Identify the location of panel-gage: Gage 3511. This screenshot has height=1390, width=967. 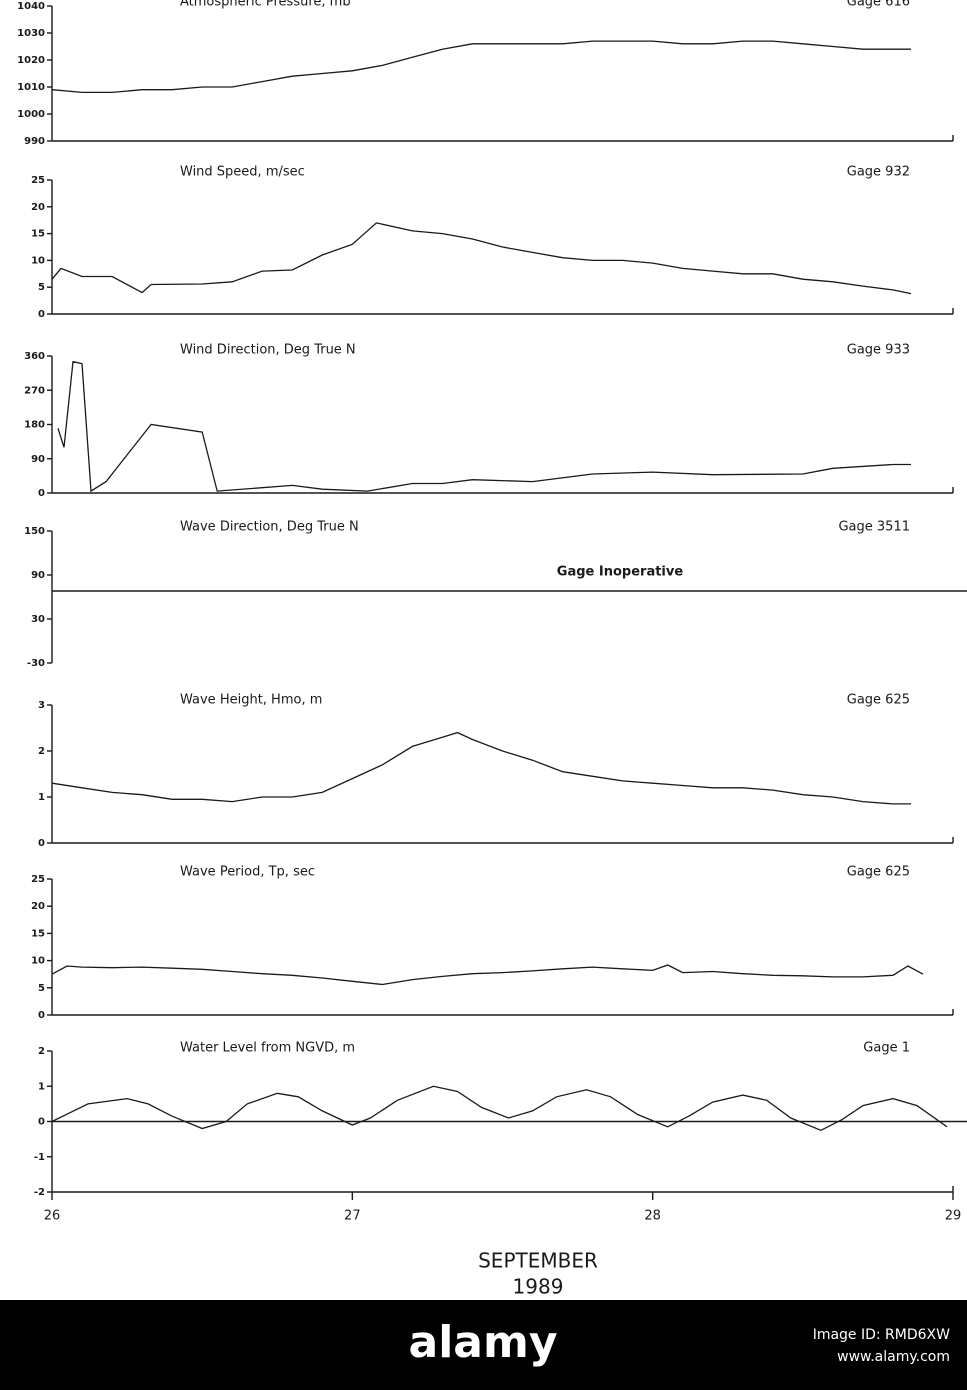
(874, 527).